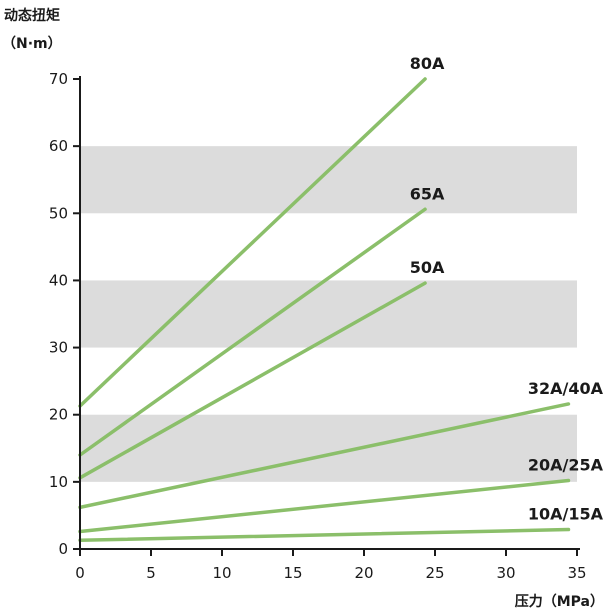 Image resolution: width=606 pixels, height=612 pixels. What do you see at coordinates (324, 535) in the screenshot?
I see `series-line-10A-15A` at bounding box center [324, 535].